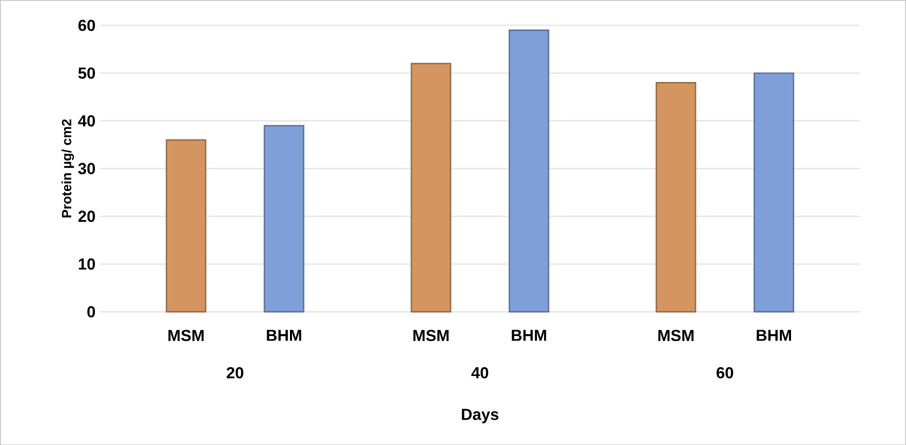 The image size is (906, 445). I want to click on series-label: BHM, so click(284, 335).